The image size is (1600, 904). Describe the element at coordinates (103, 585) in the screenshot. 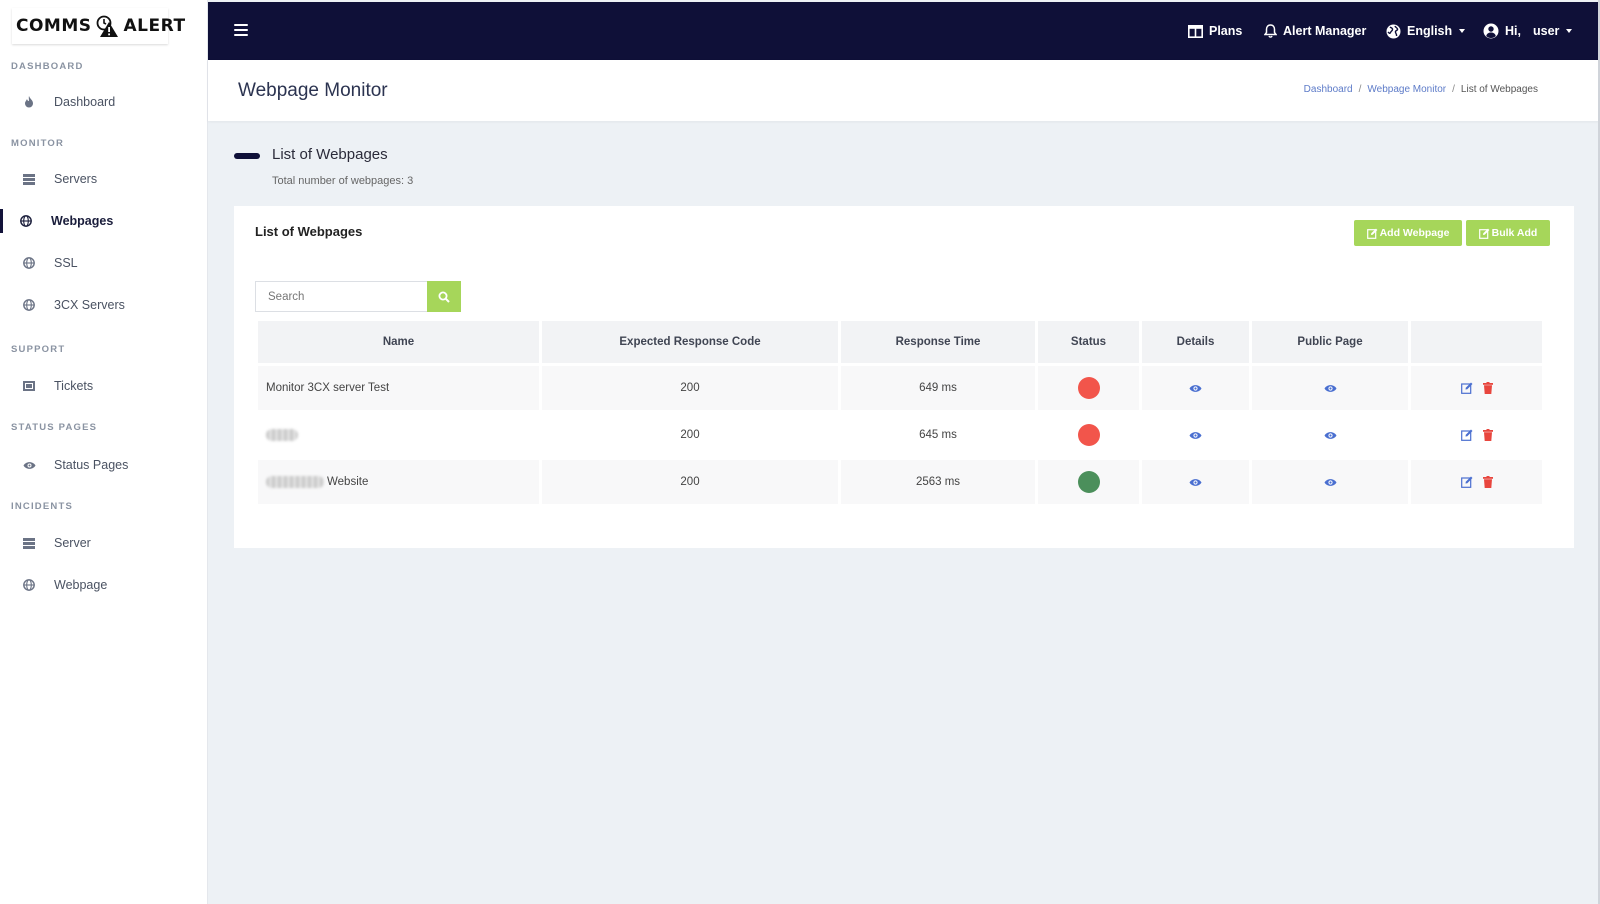

I see `sidebar-item-incident-webpage: Webpage` at that location.